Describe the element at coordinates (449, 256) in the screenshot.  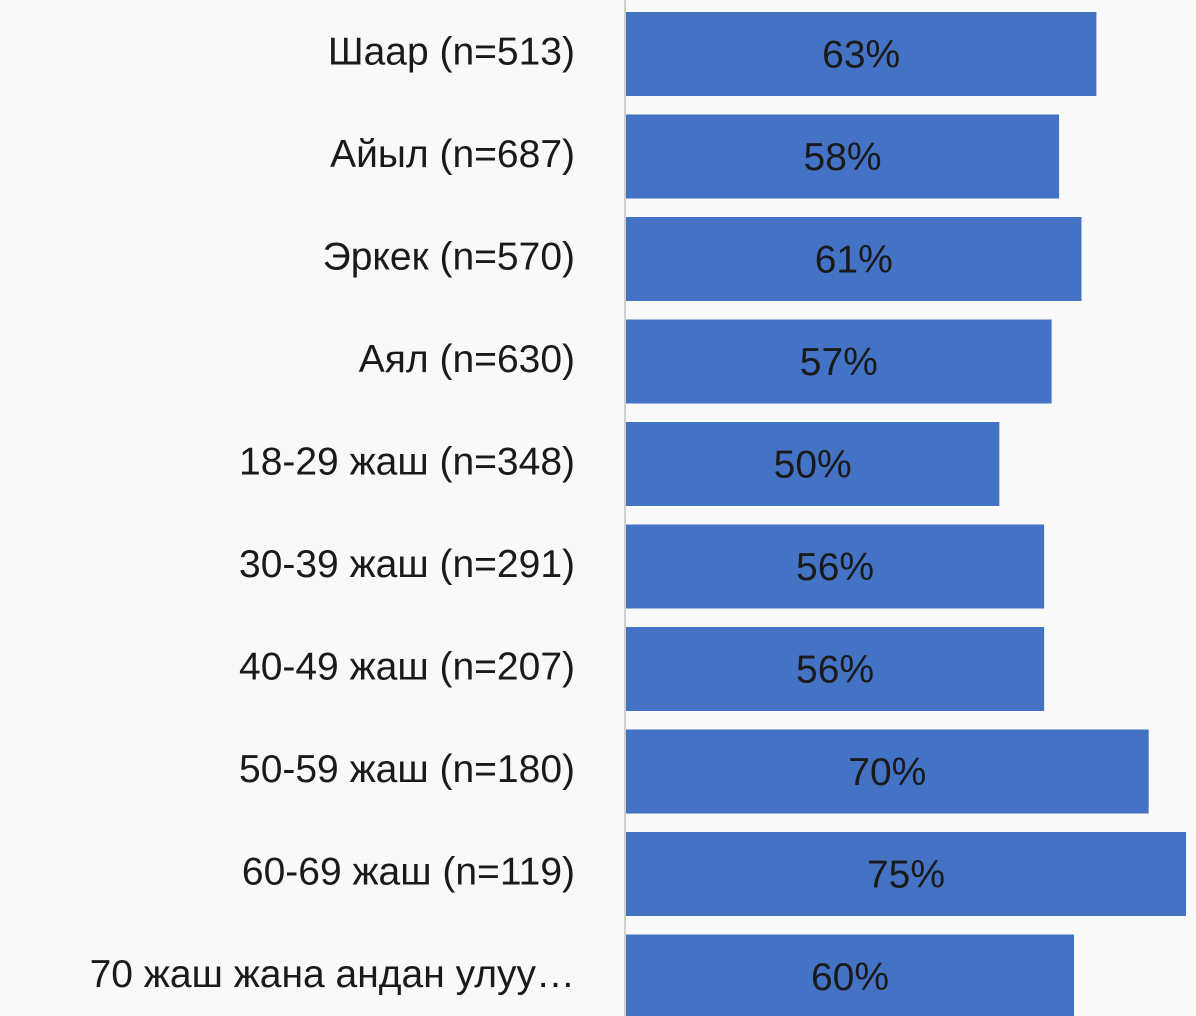
I see `category-label: Эркек (n=570)` at that location.